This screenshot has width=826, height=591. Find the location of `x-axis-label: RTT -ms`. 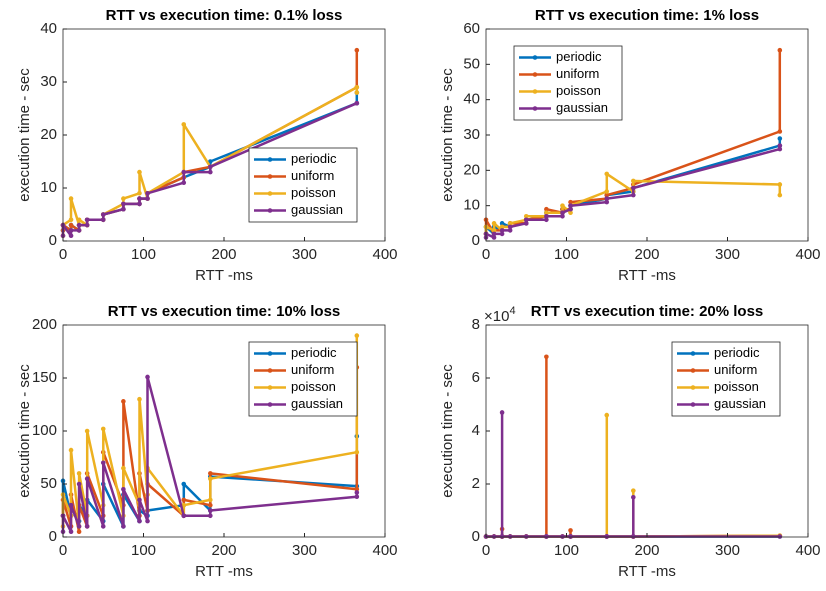

x-axis-label: RTT -ms is located at coordinates (224, 275).